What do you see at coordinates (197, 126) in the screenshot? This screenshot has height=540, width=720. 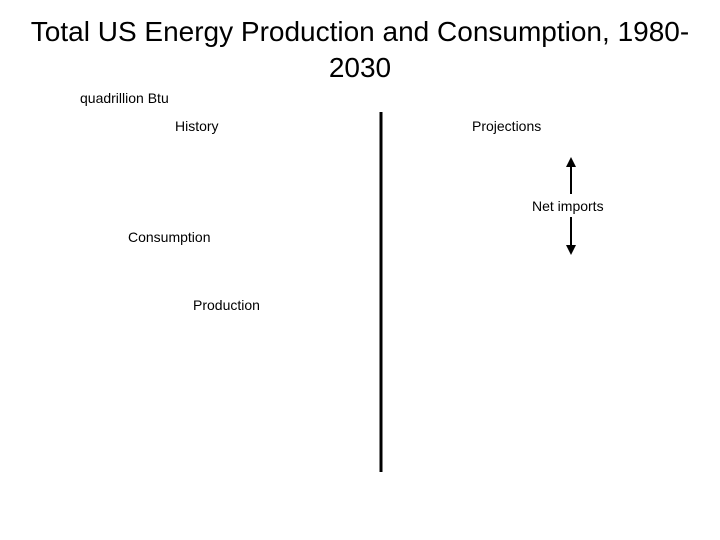 I see `history-label: History` at bounding box center [197, 126].